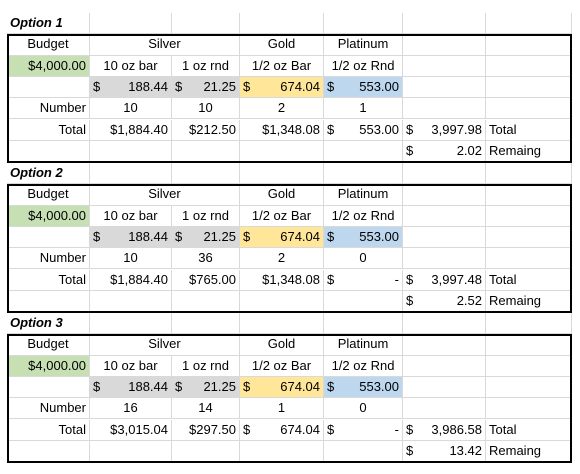 The height and width of the screenshot is (474, 580). Describe the element at coordinates (206, 280) in the screenshot. I see `line-total-cell: $765.00` at that location.